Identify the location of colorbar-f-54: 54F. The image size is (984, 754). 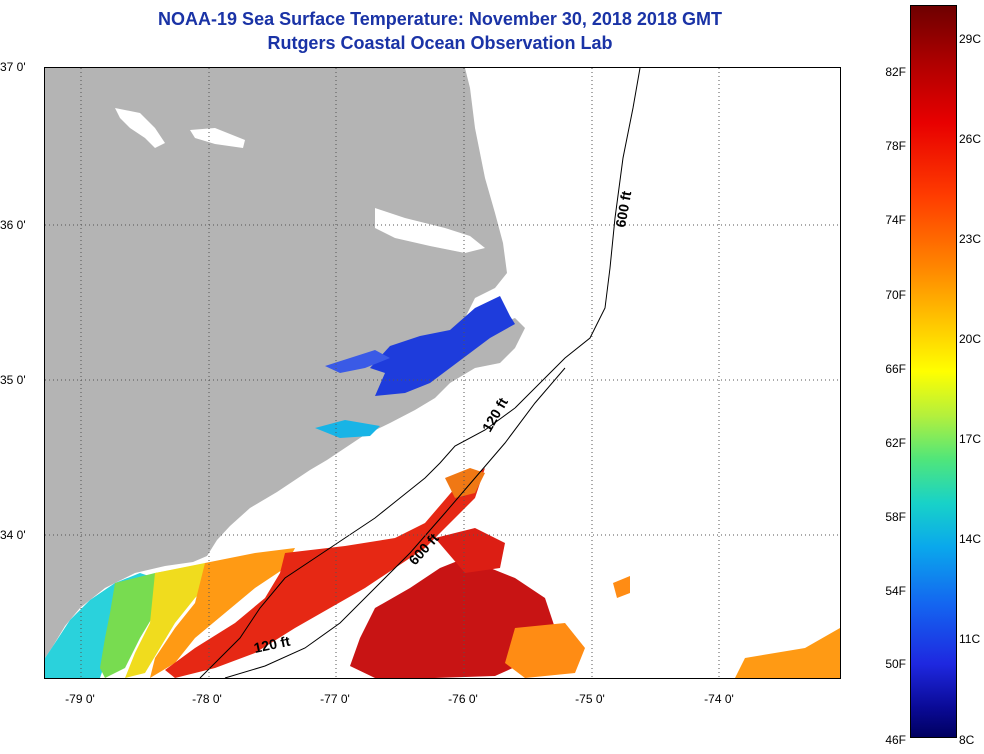
(895, 591).